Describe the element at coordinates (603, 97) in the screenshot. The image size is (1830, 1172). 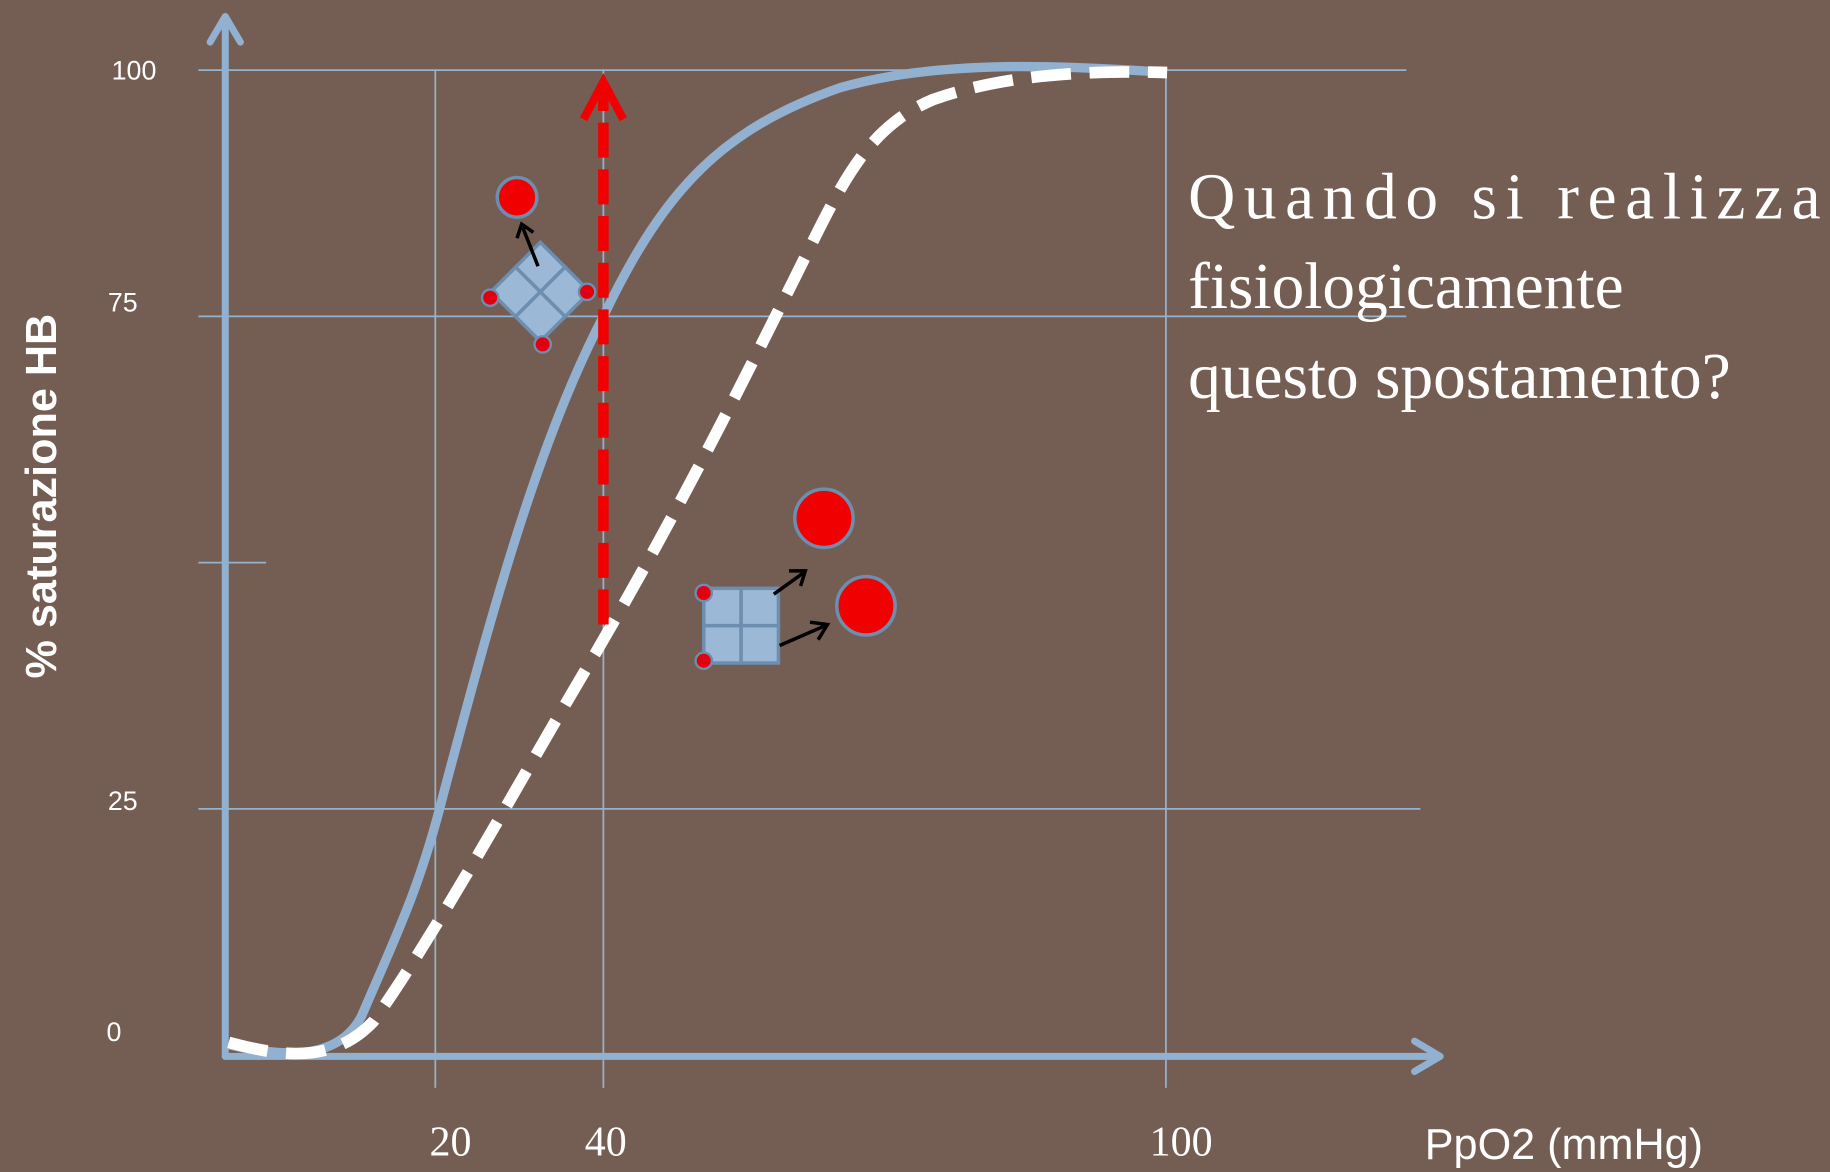
I see `shift-arrowhead` at that location.